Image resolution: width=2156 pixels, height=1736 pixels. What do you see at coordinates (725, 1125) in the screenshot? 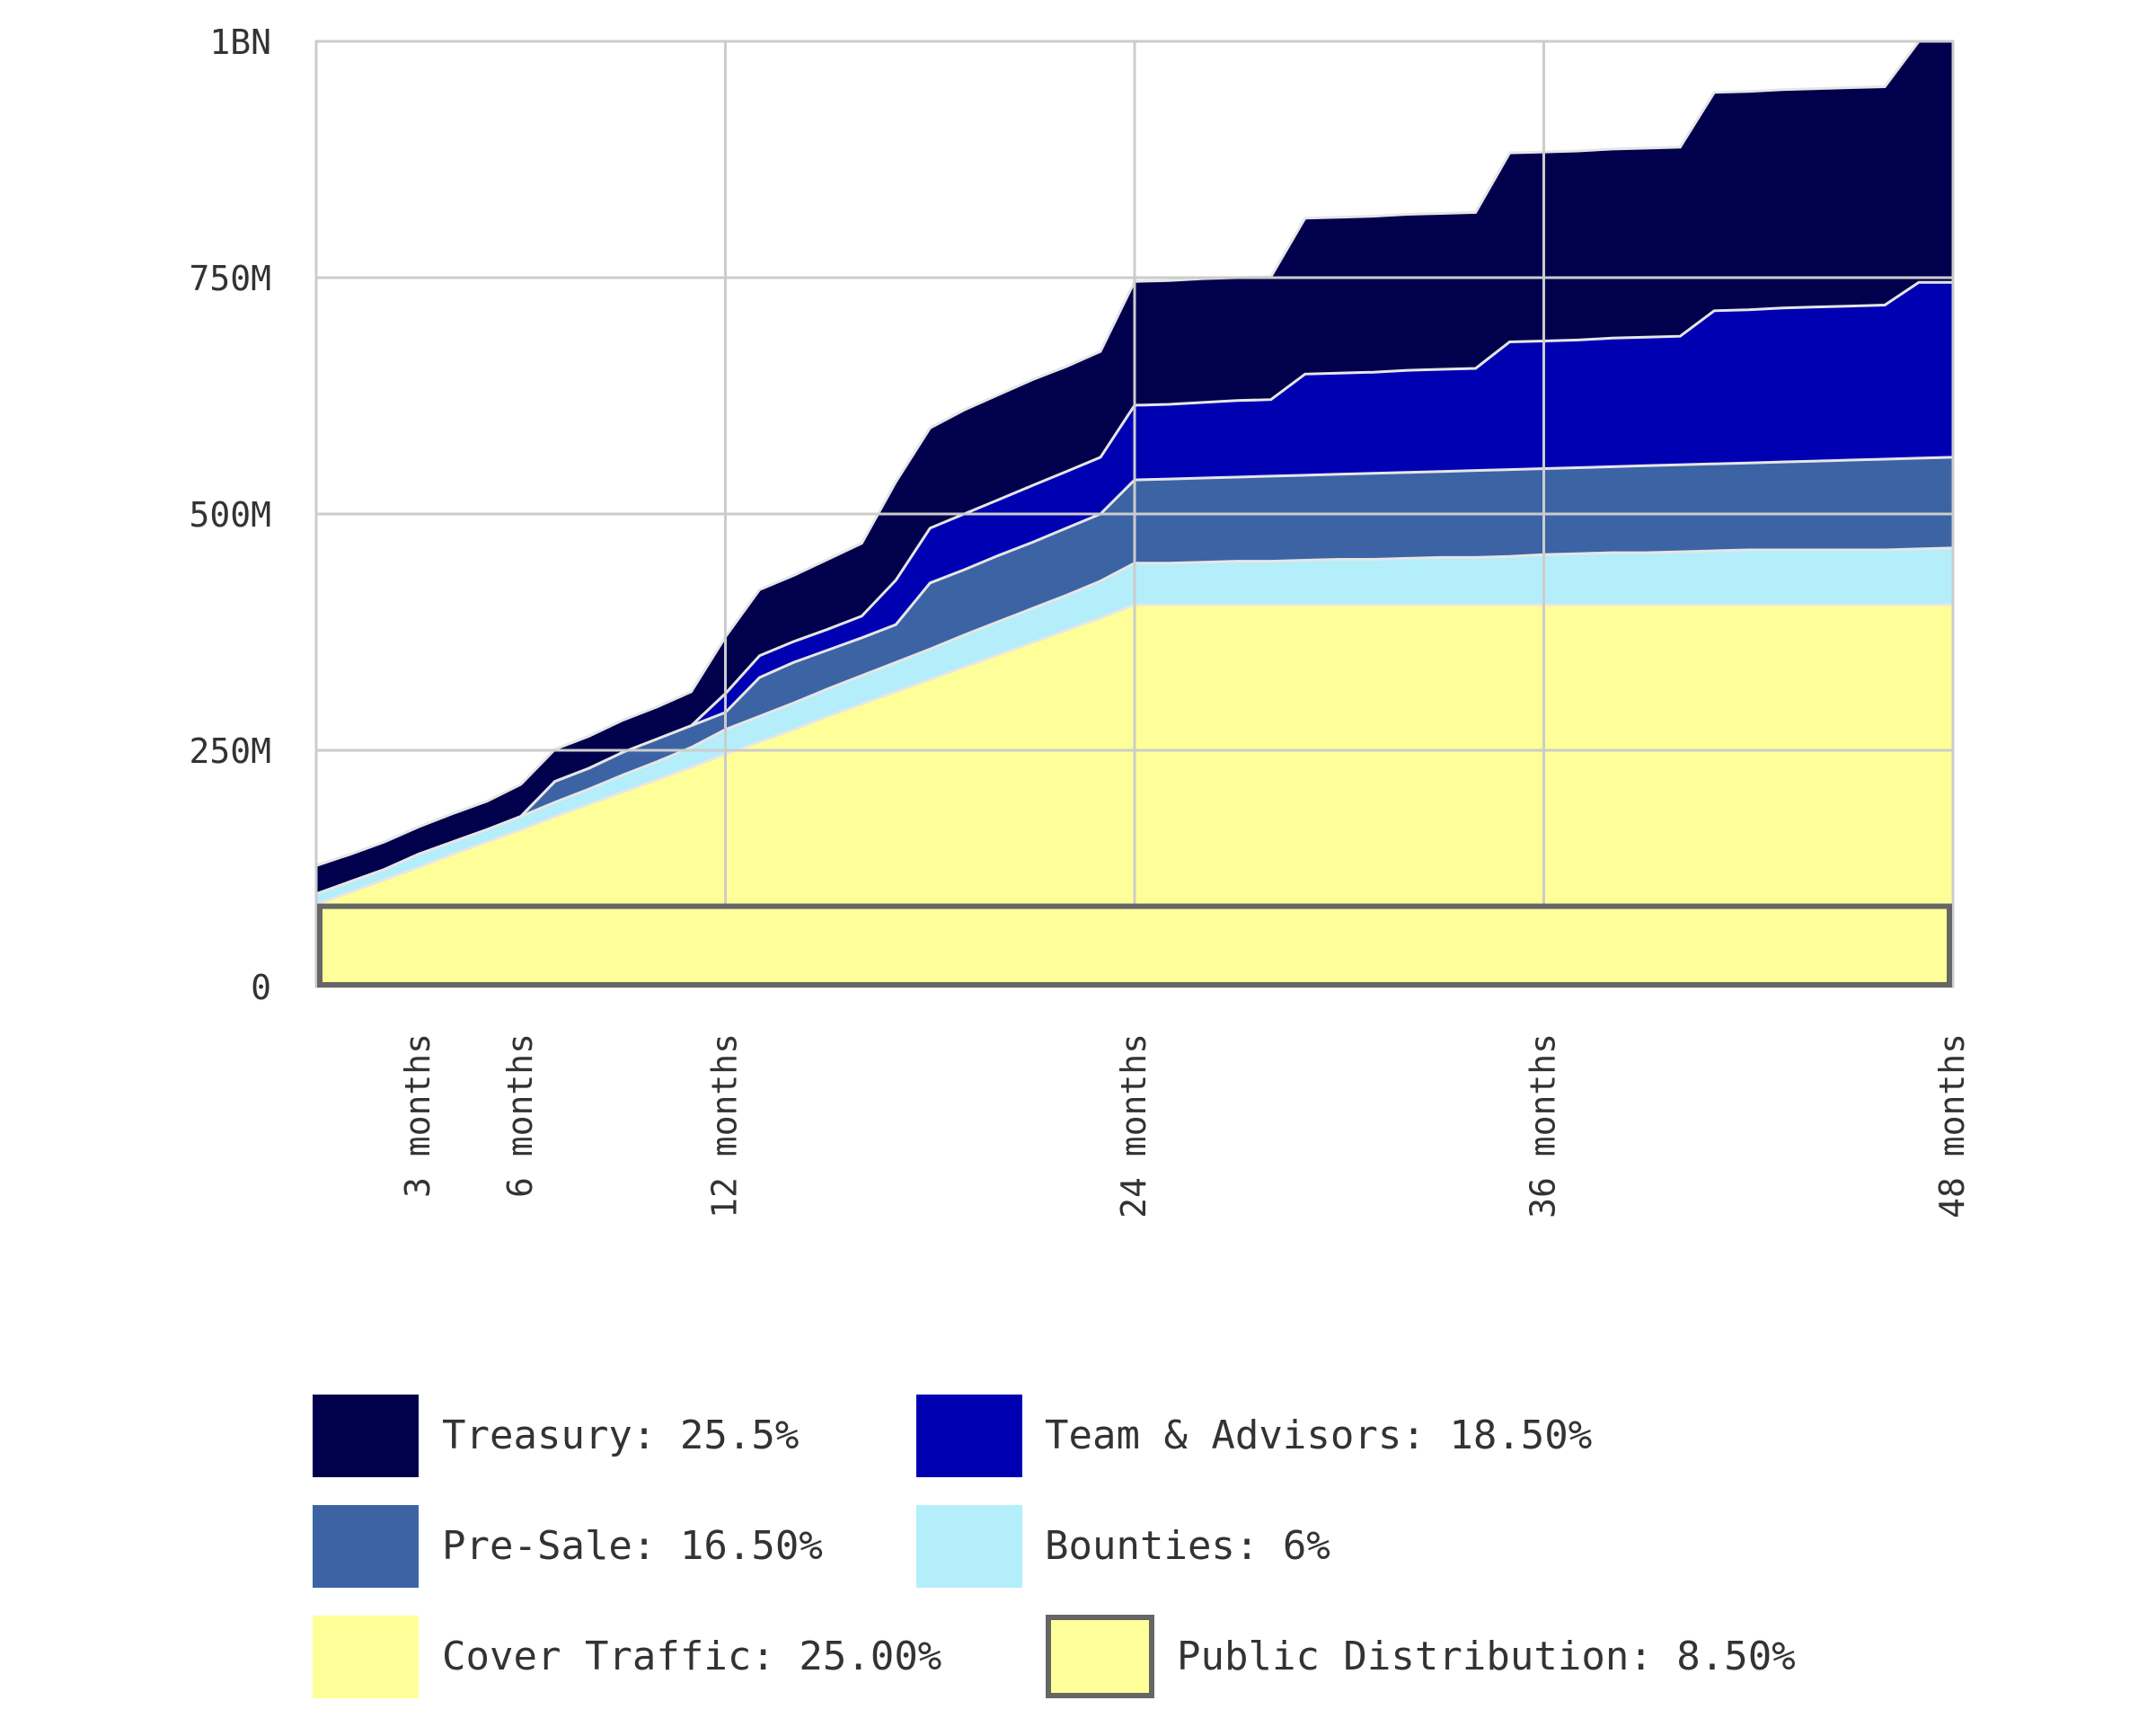
I see `x-tick-label: 12 months` at bounding box center [725, 1125].